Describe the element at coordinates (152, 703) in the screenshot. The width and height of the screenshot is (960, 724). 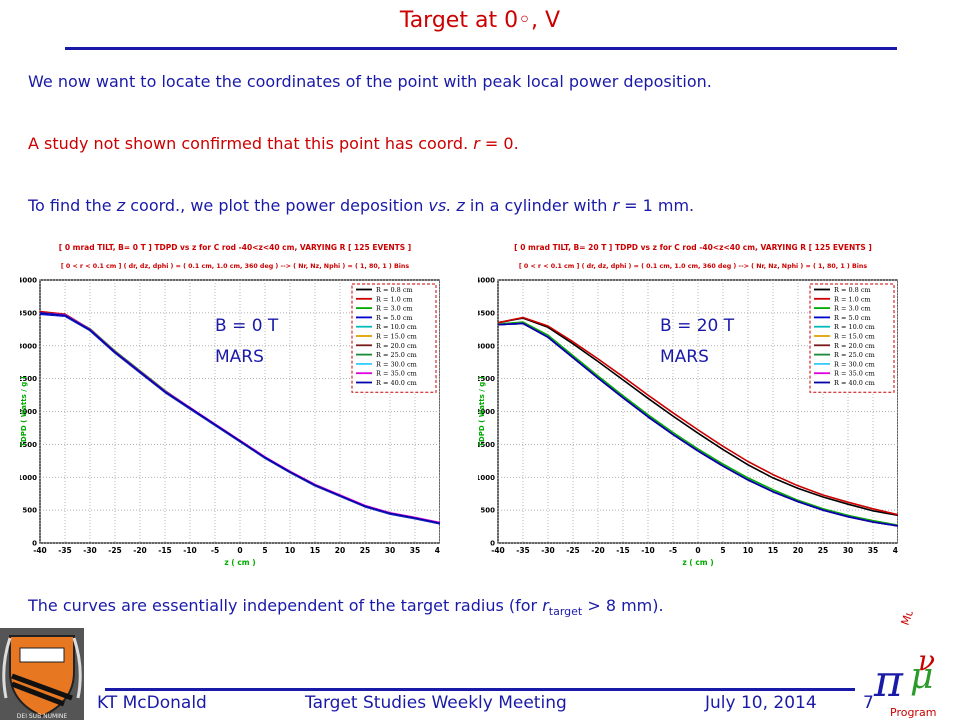
I see `footer-author: KT McDonald` at that location.